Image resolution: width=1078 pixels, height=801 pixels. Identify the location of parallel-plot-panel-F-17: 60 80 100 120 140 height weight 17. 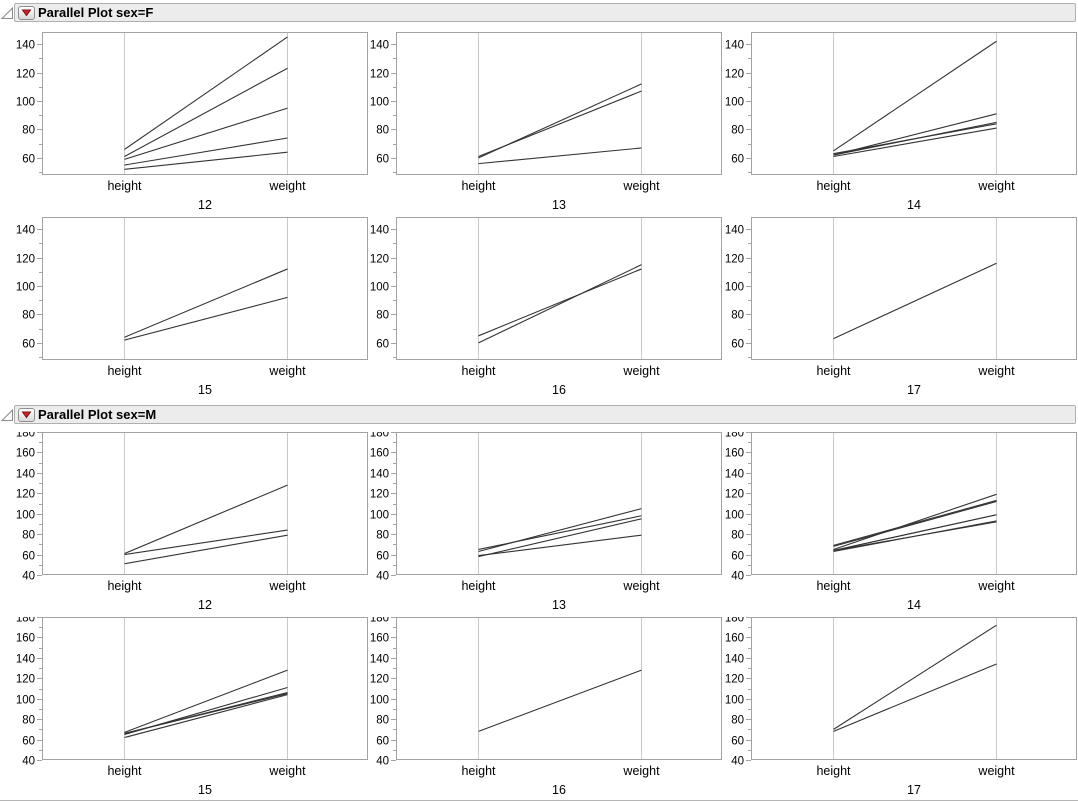
(901, 306).